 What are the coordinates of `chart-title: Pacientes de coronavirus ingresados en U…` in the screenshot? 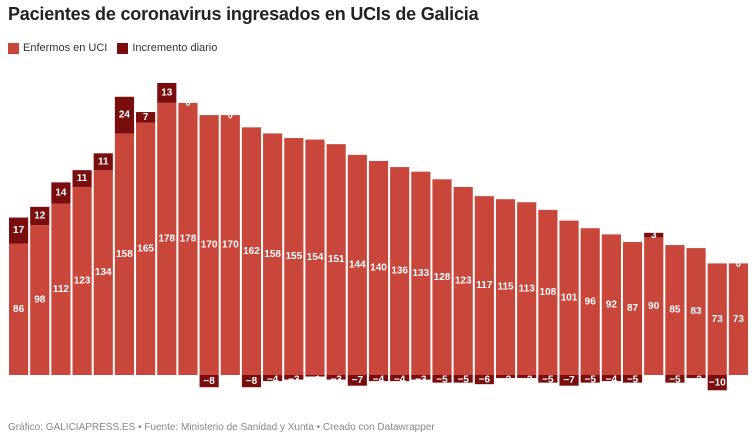 It's located at (243, 14).